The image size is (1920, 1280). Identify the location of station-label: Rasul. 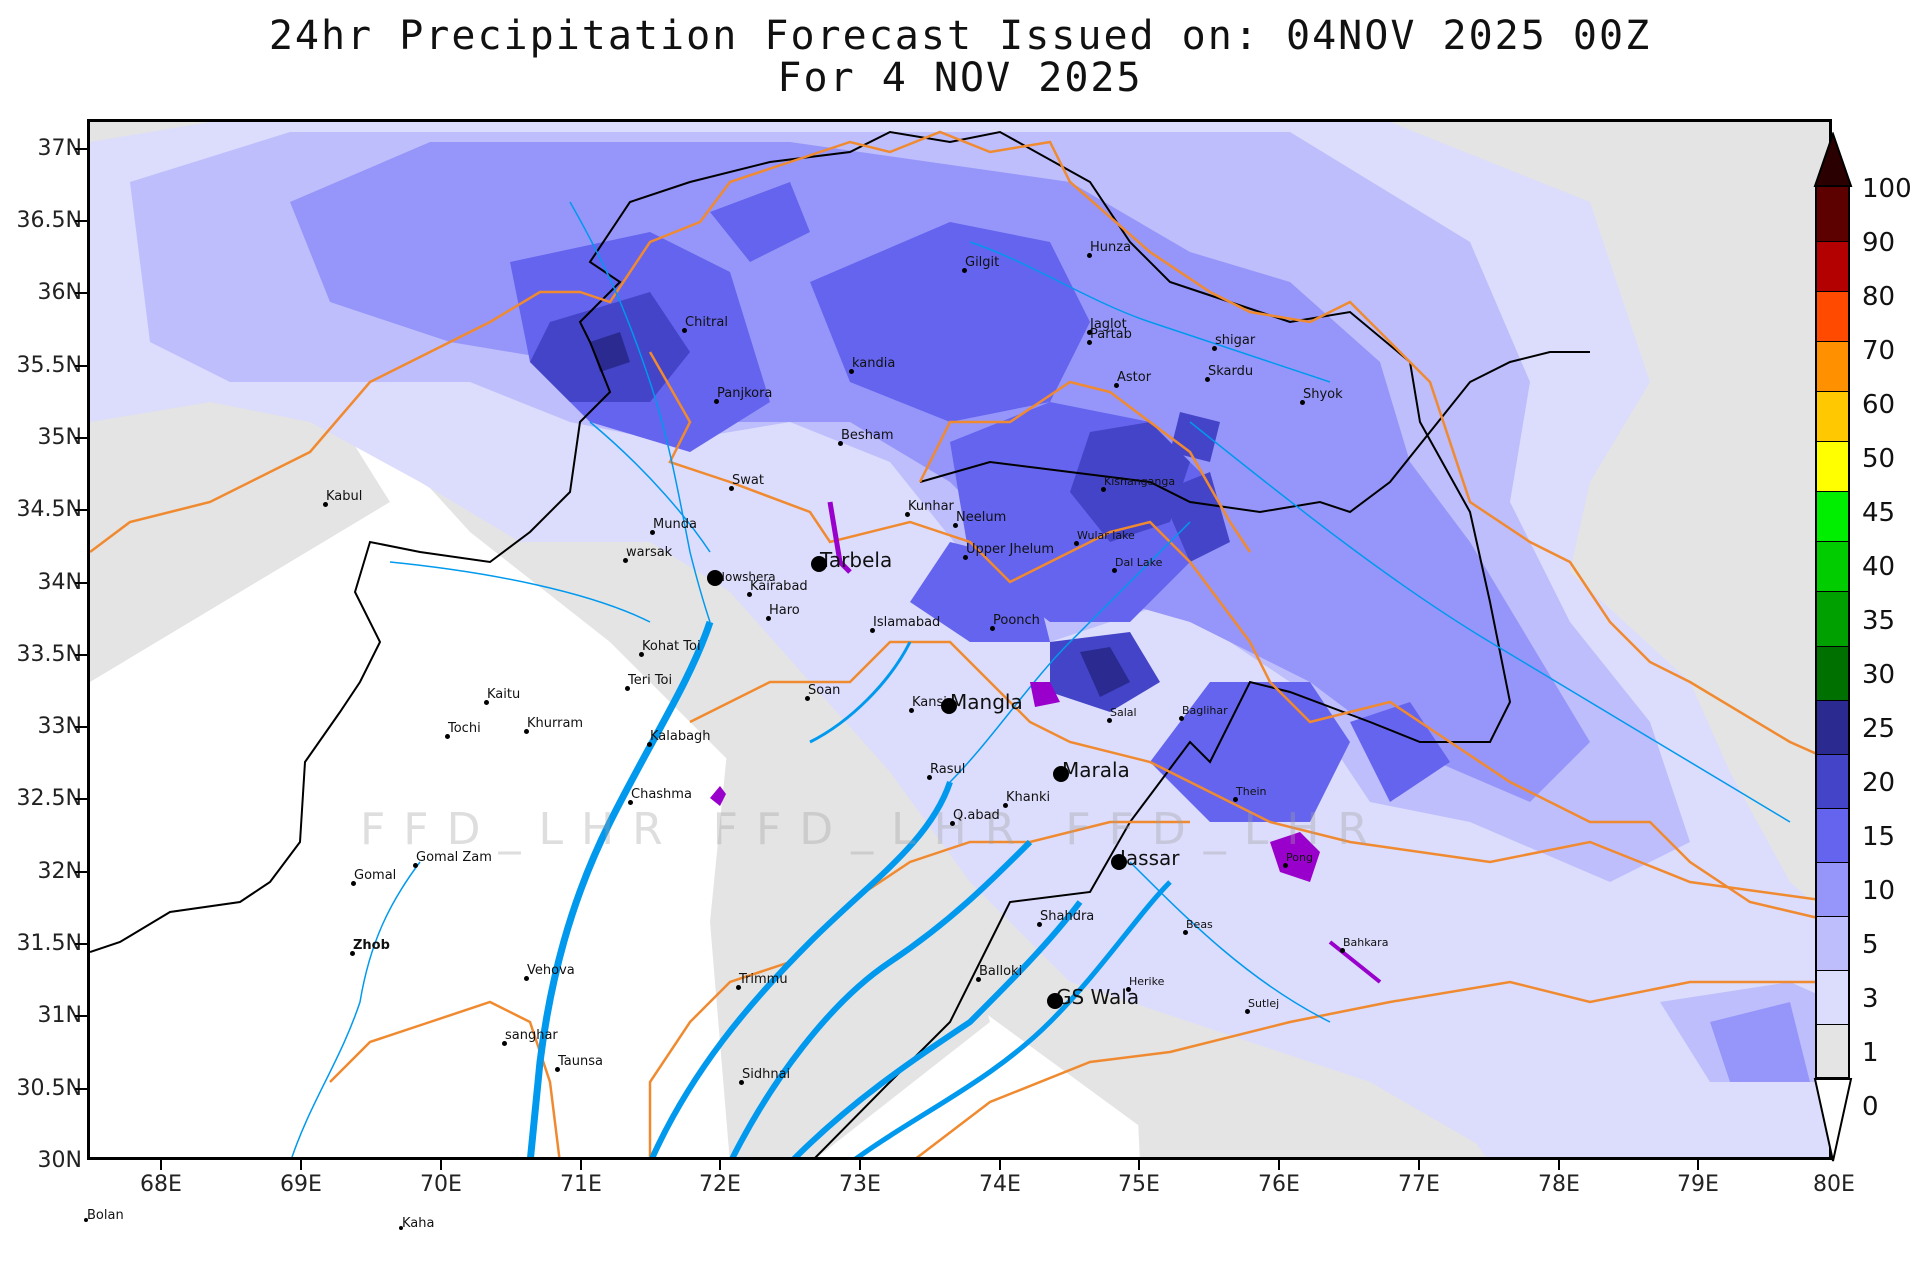
(946, 771).